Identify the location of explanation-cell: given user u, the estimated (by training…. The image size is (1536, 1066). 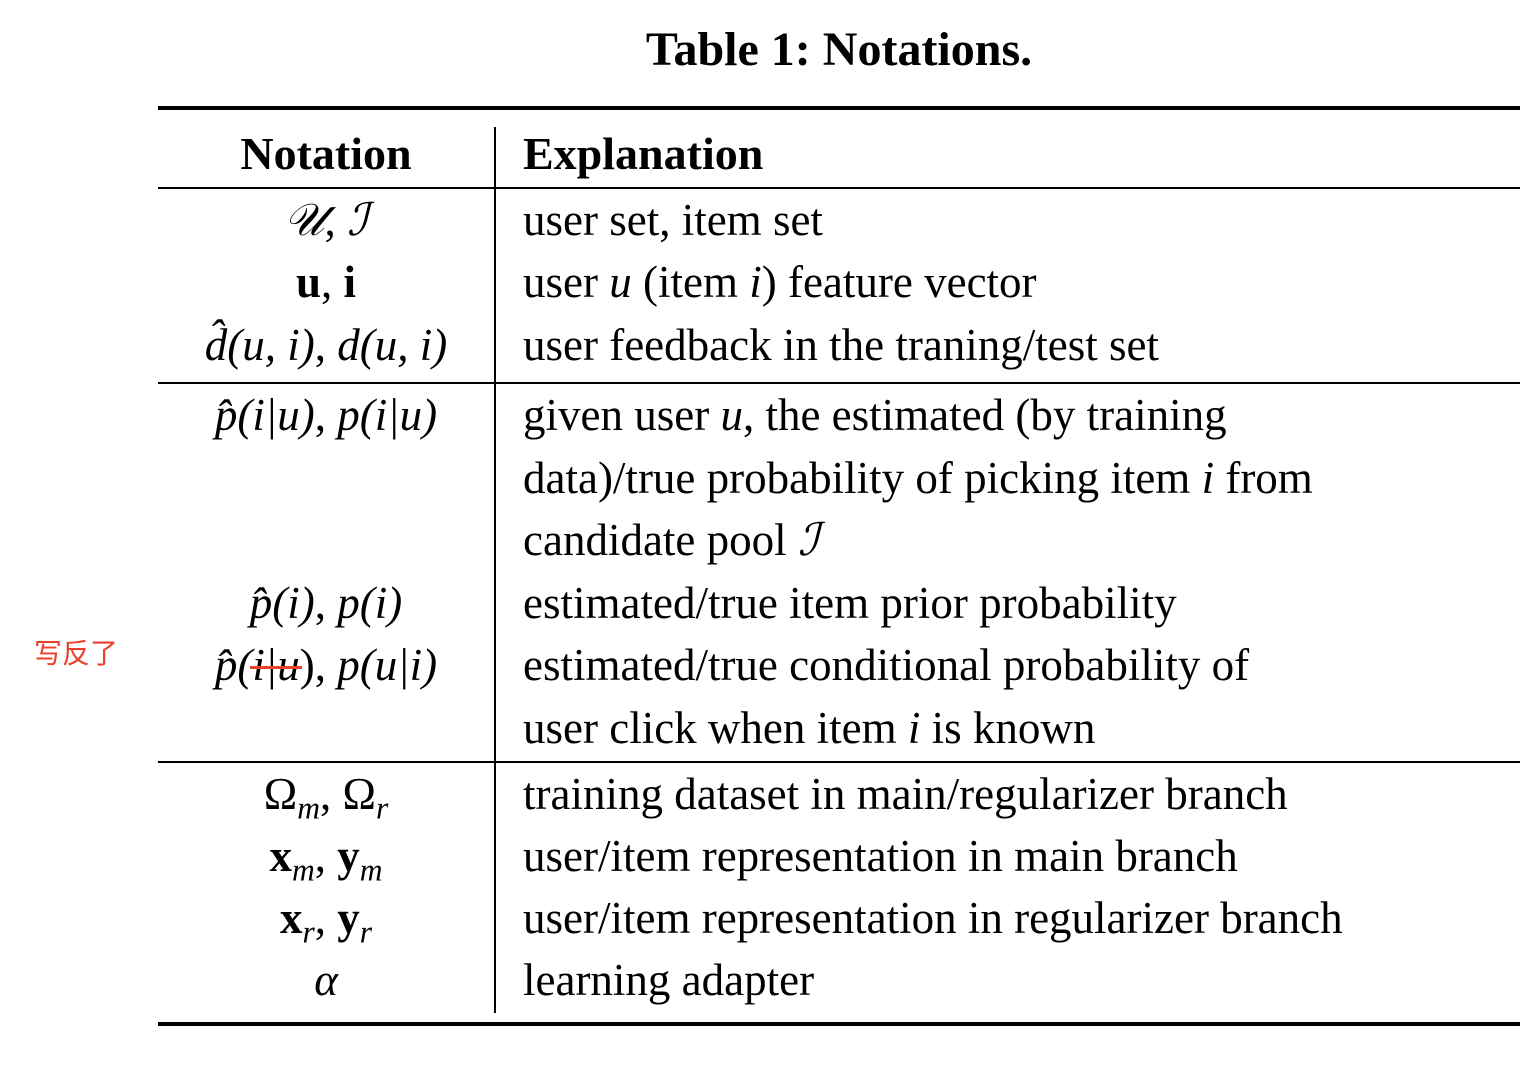
(918, 477).